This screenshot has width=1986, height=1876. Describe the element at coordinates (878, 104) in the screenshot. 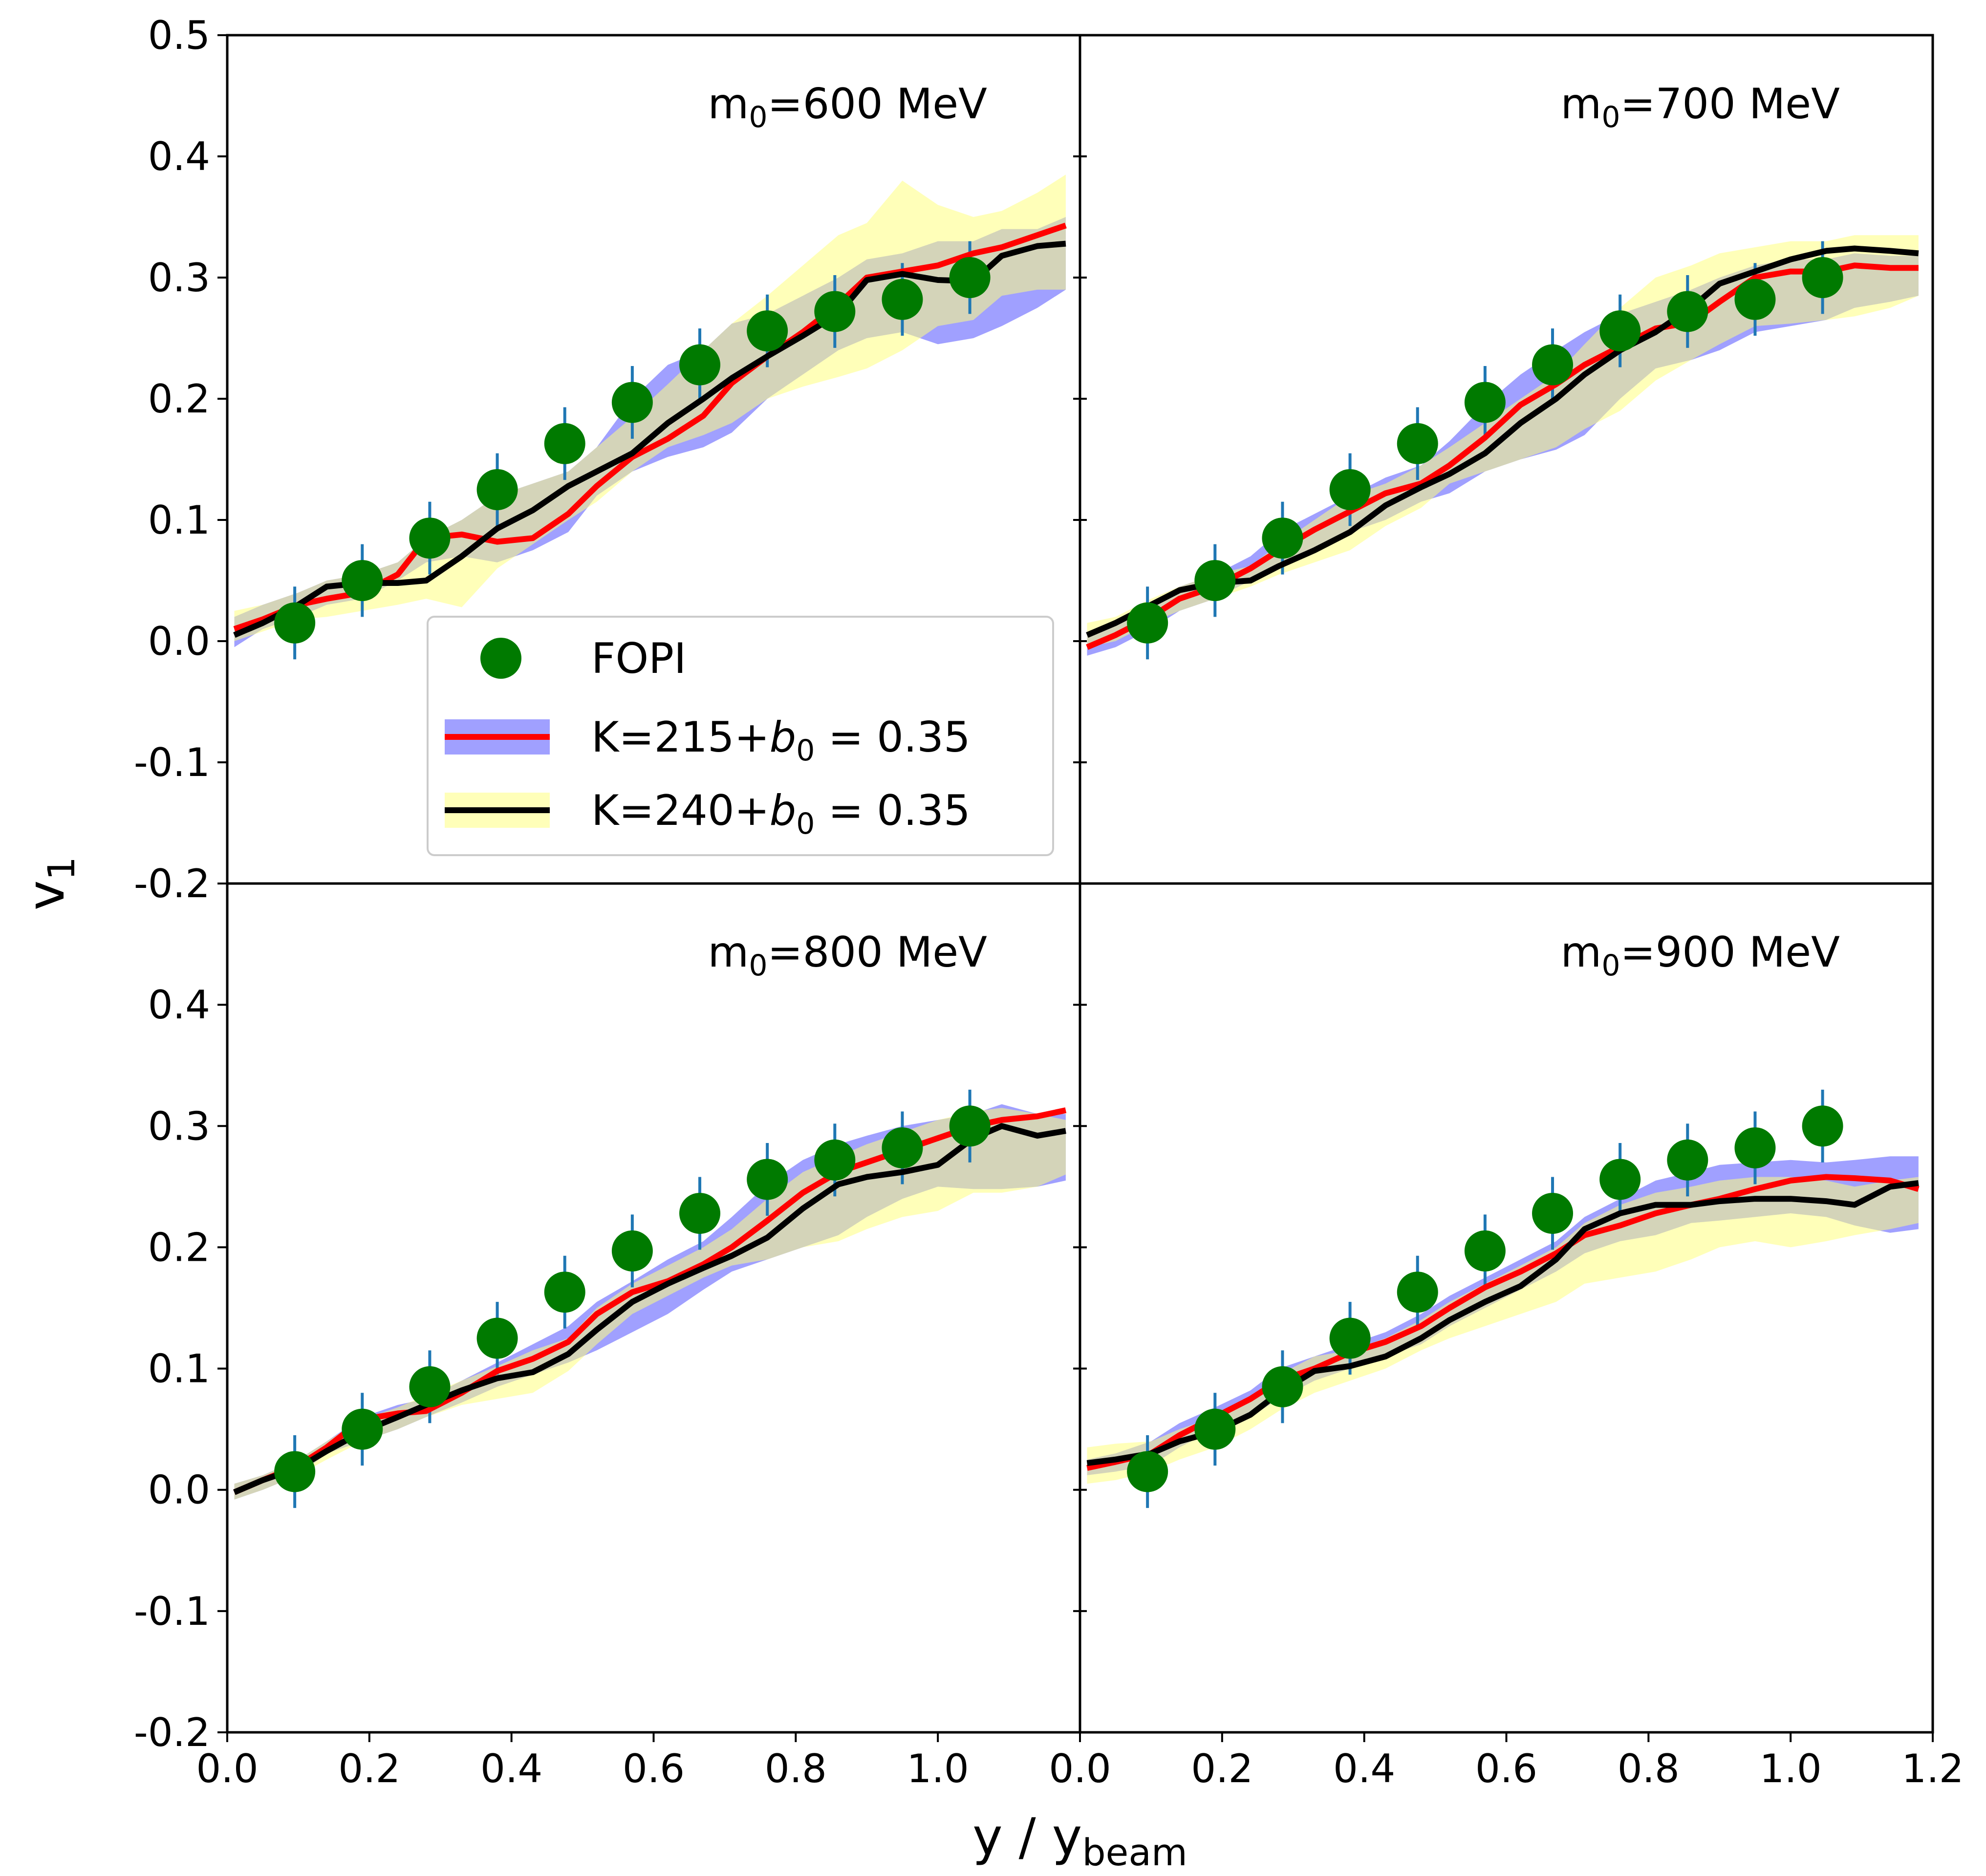

I see `panel-title-tail: =600 MeV` at that location.